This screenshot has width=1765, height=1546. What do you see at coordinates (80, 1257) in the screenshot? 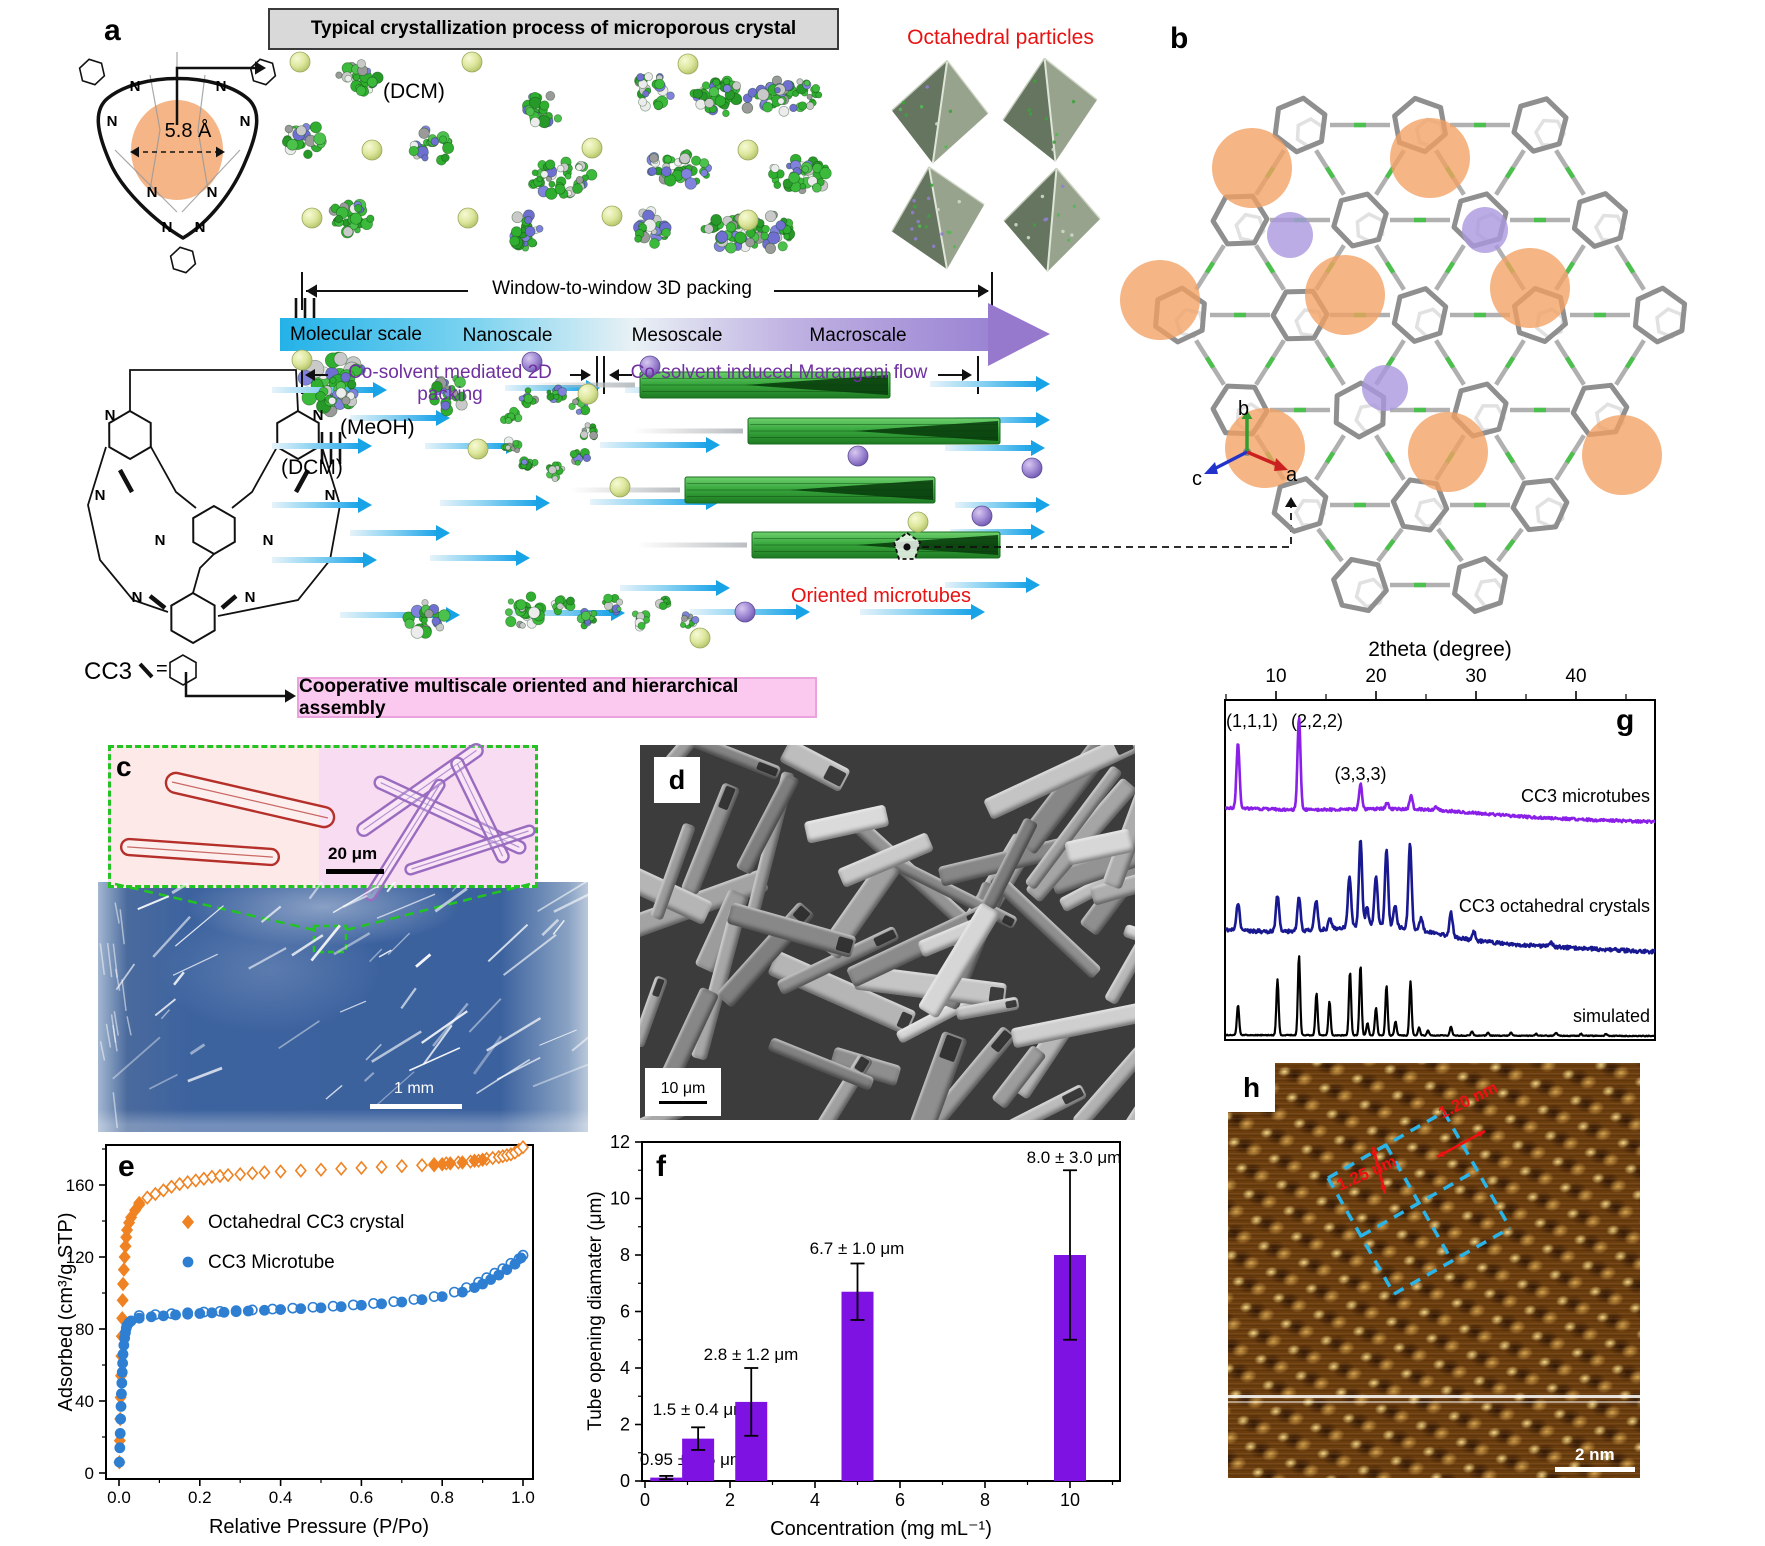
I see `svg-text: 120` at bounding box center [80, 1257].